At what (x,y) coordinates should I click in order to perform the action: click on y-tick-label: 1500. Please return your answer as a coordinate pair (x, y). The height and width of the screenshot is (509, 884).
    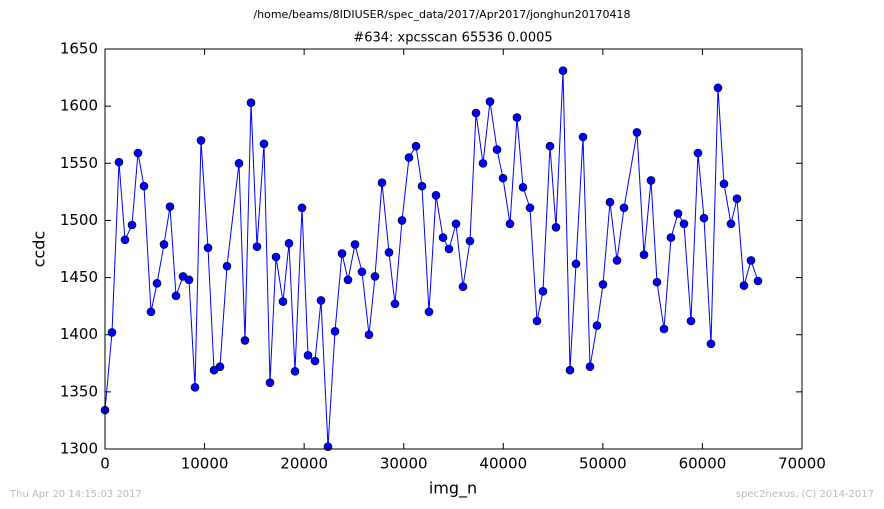
    Looking at the image, I should click on (79, 220).